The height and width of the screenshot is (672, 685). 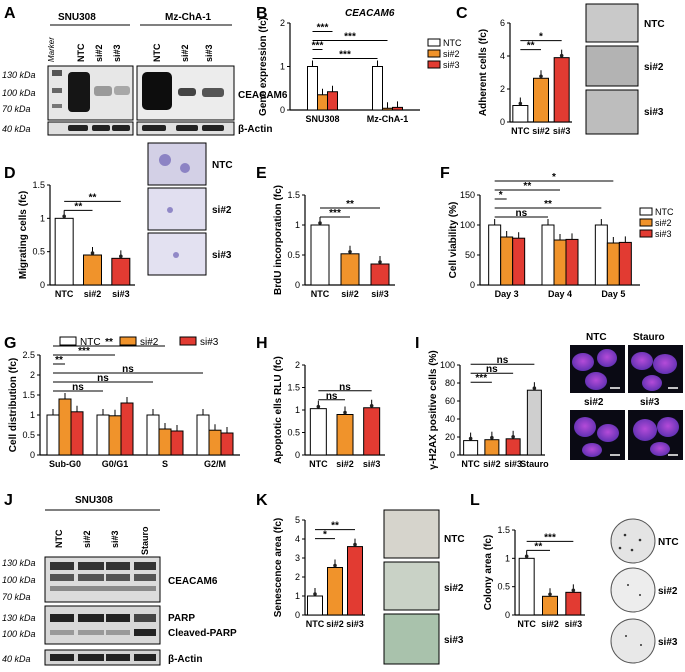 I want to click on x-tick-label: Day 3, so click(x=507, y=294).